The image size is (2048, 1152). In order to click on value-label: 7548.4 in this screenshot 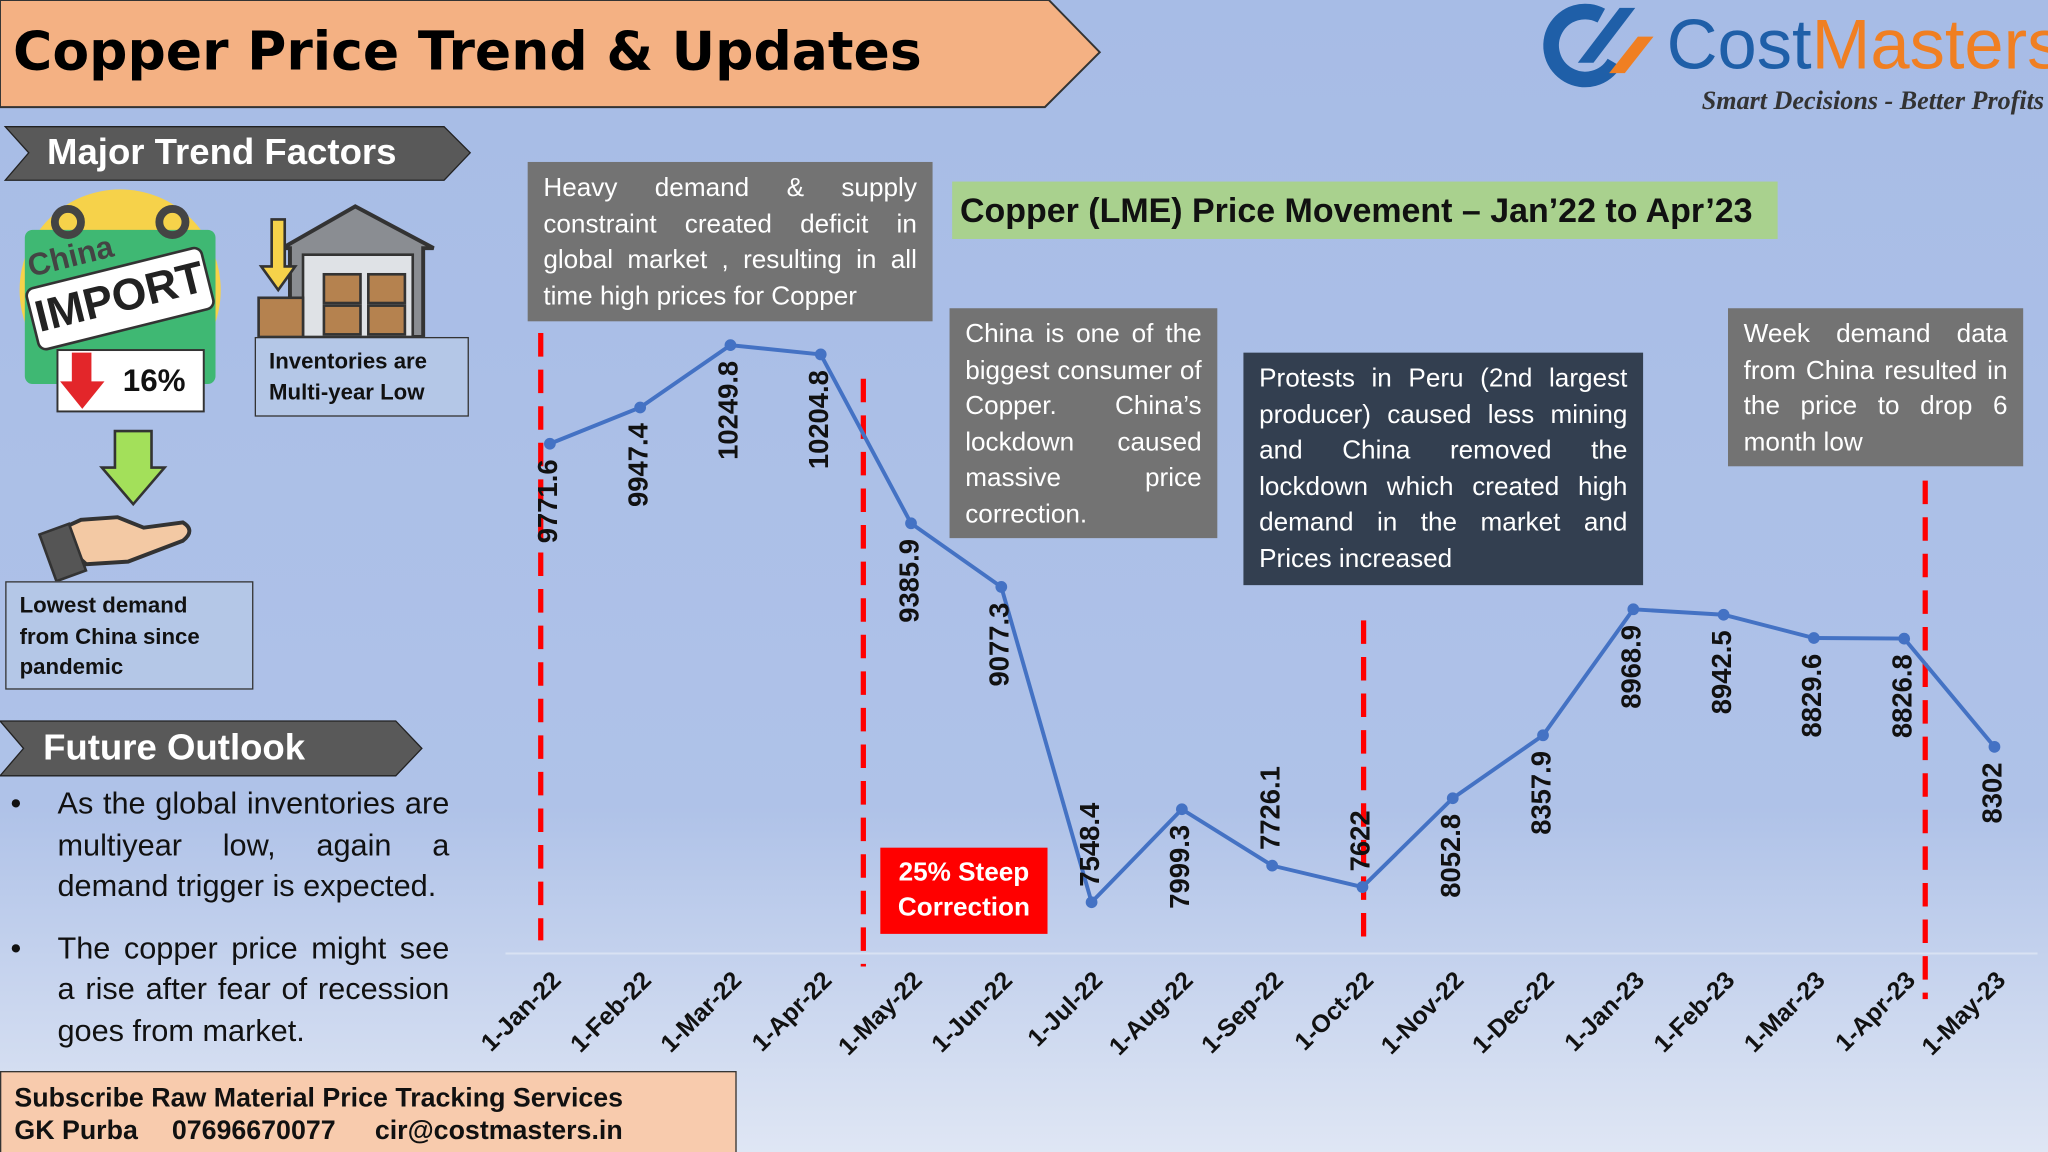, I will do `click(1089, 844)`.